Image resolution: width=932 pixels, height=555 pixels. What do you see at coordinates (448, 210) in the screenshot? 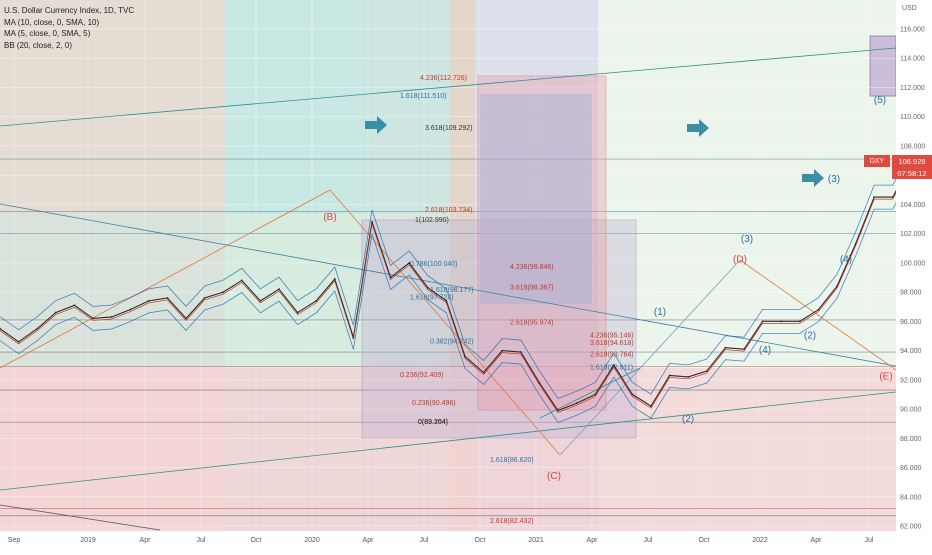
I see `fib-label: 2.618(103.734)` at bounding box center [448, 210].